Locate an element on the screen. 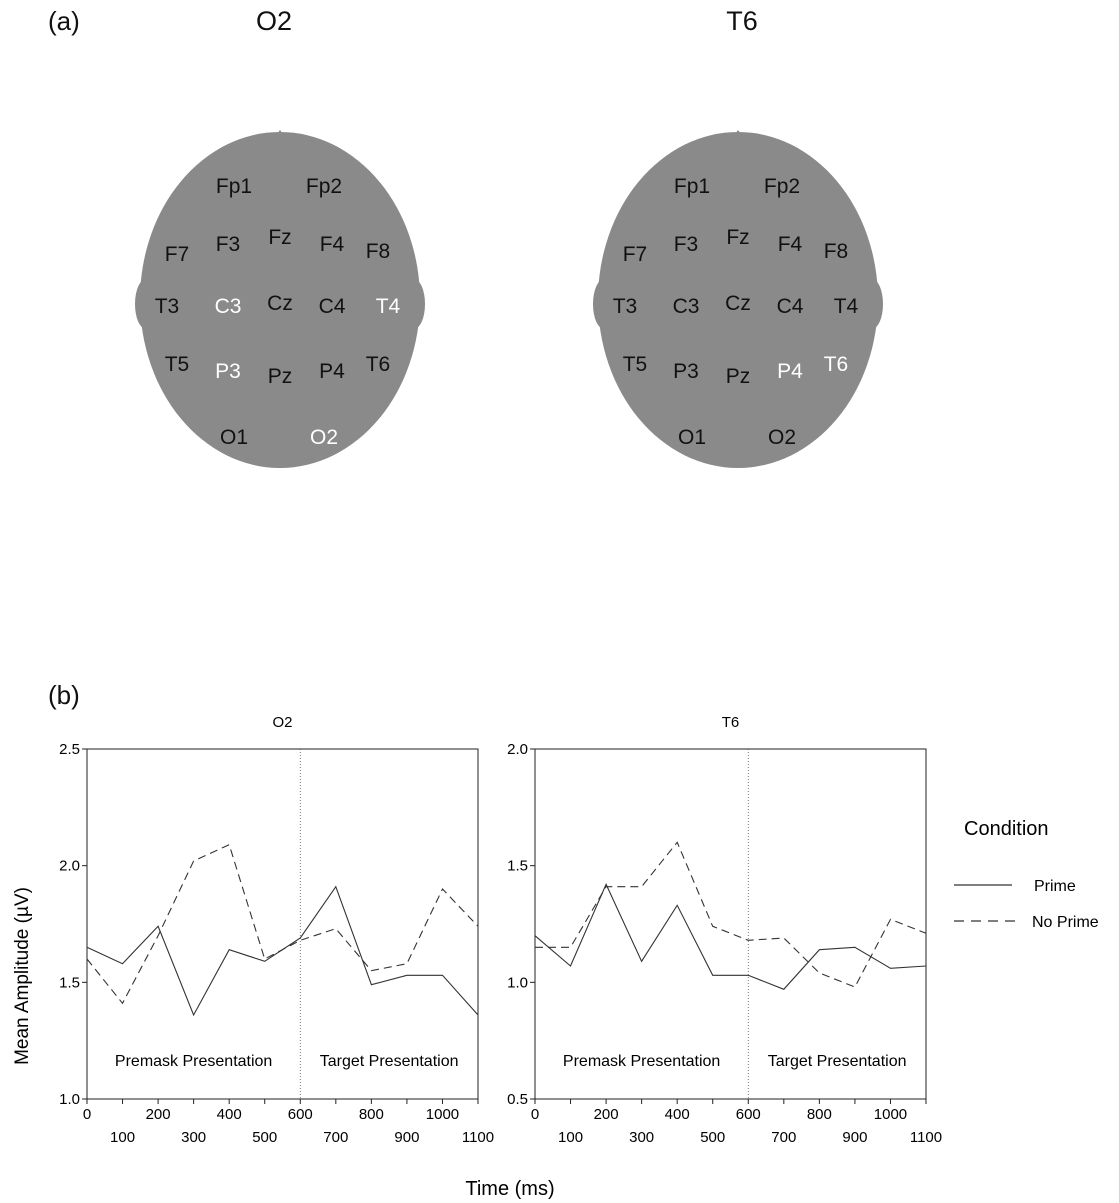  chart-title: O2 is located at coordinates (282, 722).